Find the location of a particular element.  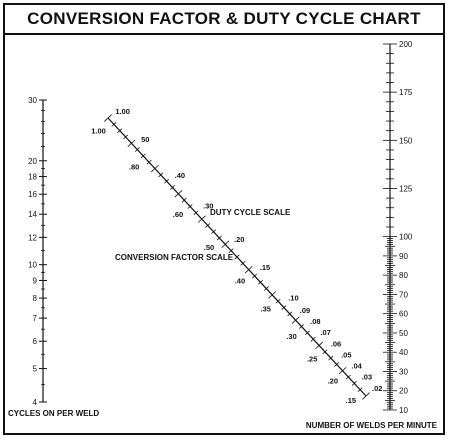

cycles-tick-label: 8 is located at coordinates (35, 298).